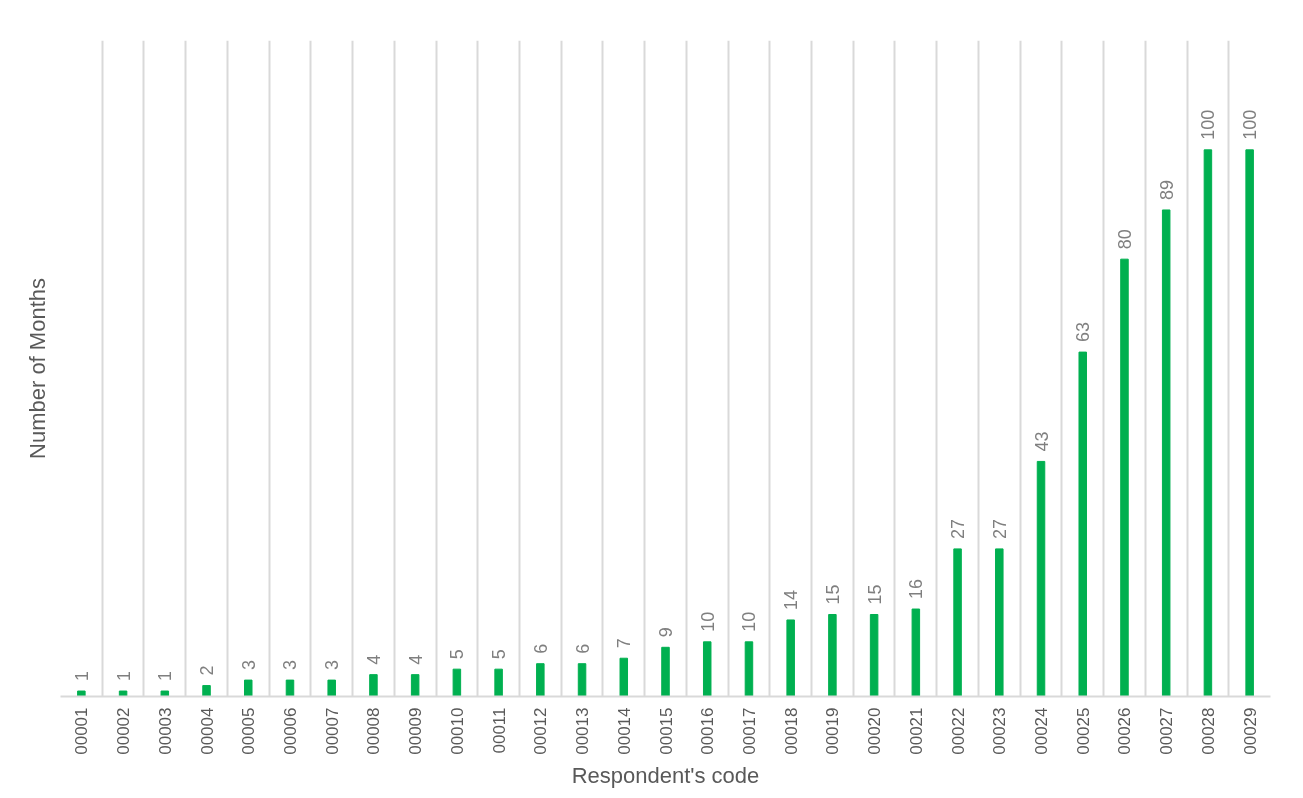 This screenshot has width=1303, height=798. What do you see at coordinates (875, 731) in the screenshot?
I see `x-tick-label: 00020` at bounding box center [875, 731].